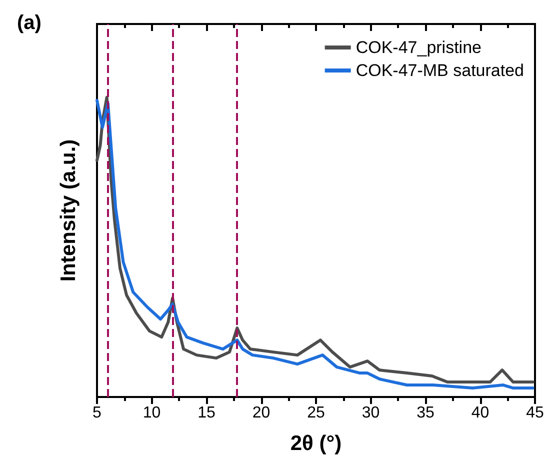 Image resolution: width=547 pixels, height=463 pixels. I want to click on legend-label: COK-47_pristine, so click(419, 47).